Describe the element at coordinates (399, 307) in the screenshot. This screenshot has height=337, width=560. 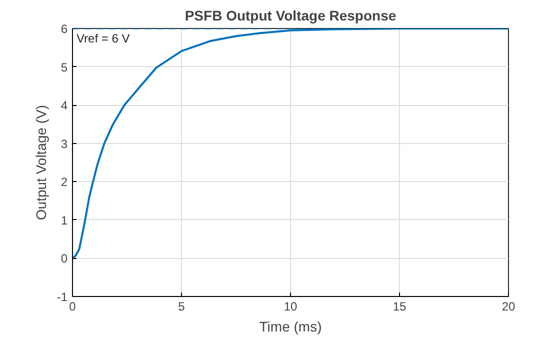
I see `x-tick-label: 15` at that location.